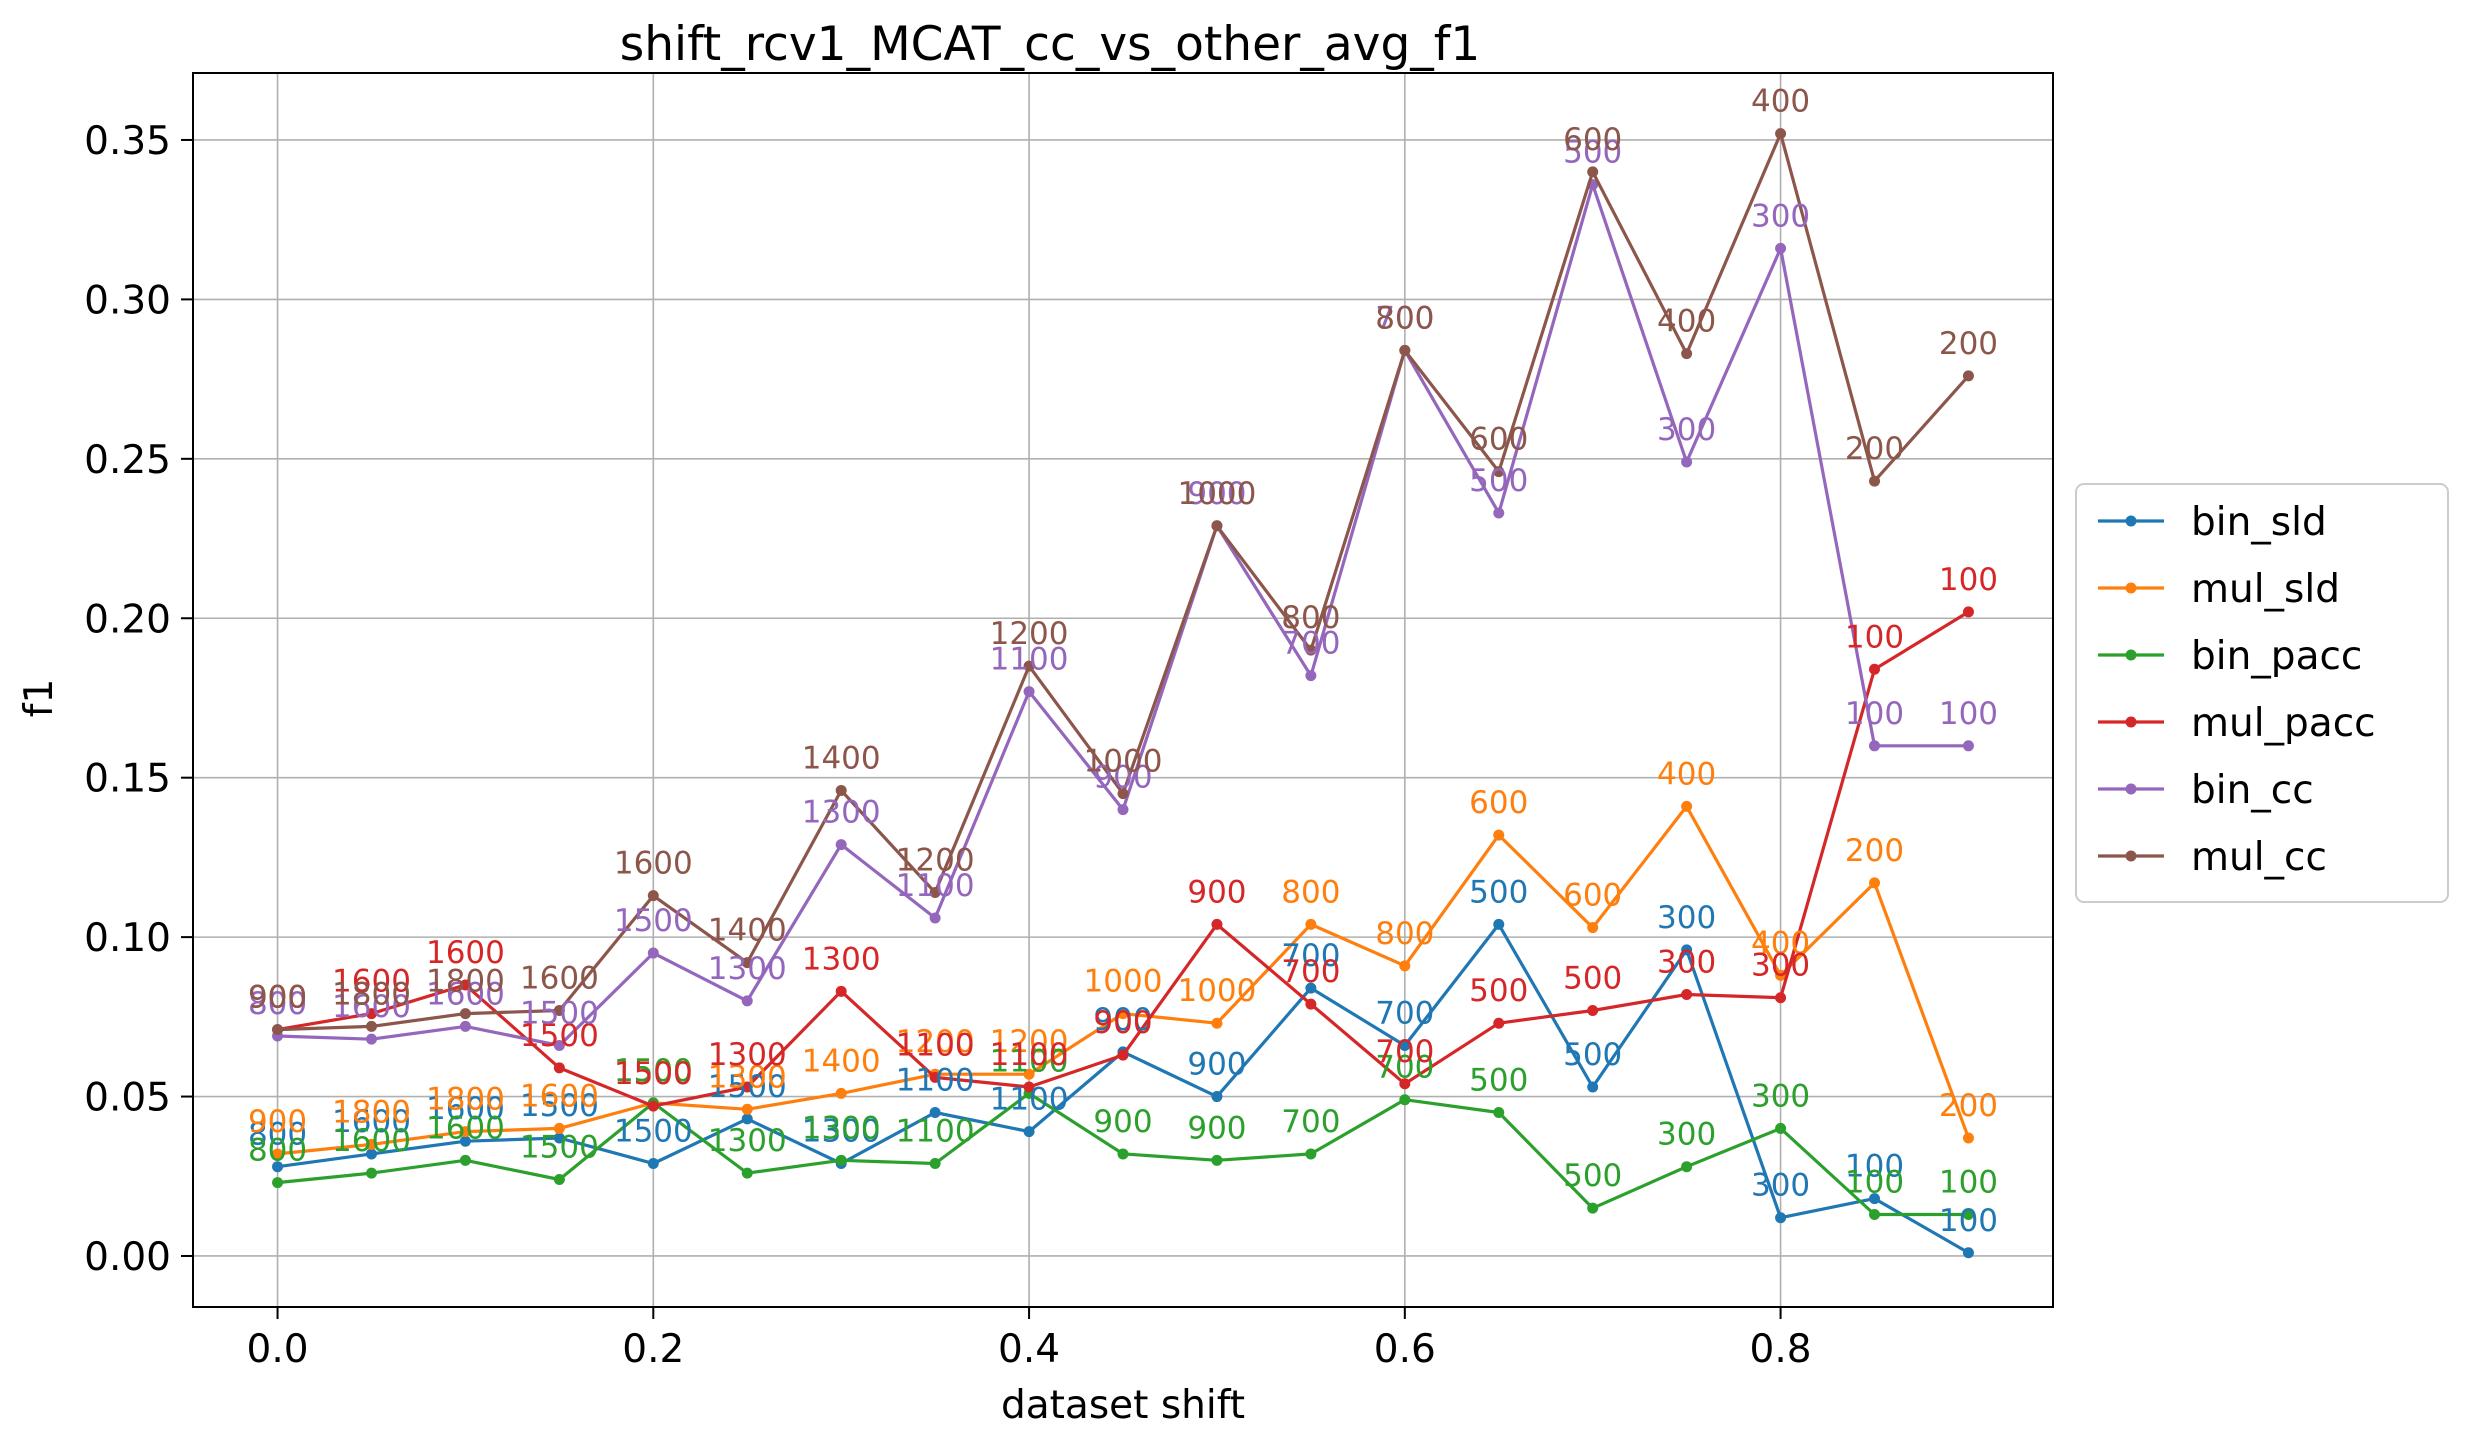 The height and width of the screenshot is (1446, 2465). What do you see at coordinates (2131, 521) in the screenshot?
I see `legend-marker-bin_sld` at bounding box center [2131, 521].